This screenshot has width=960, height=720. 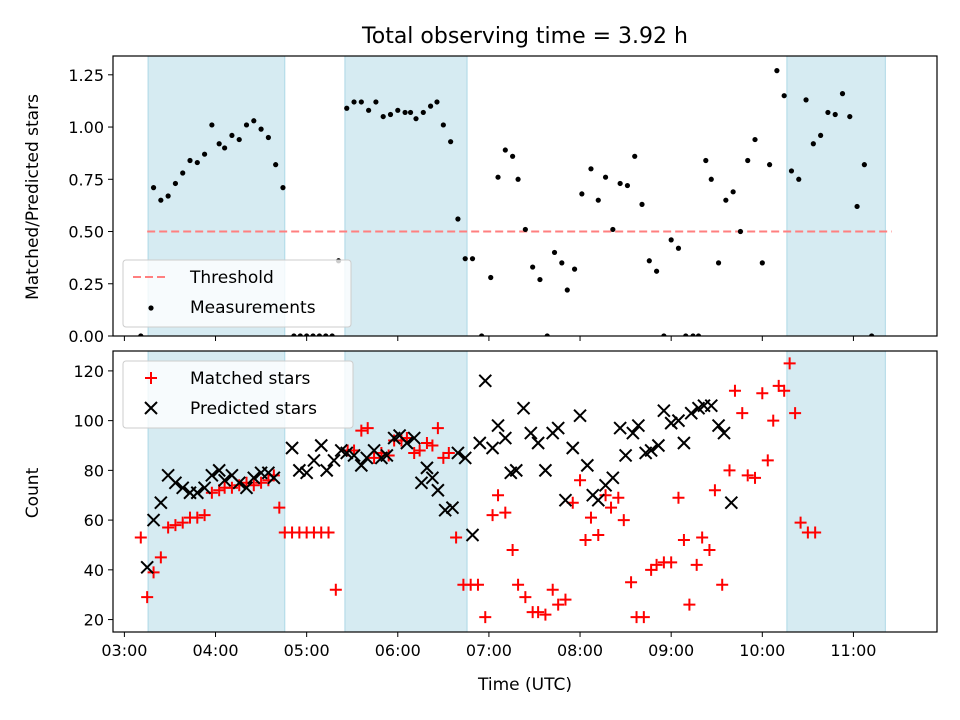 What do you see at coordinates (250, 379) in the screenshot?
I see `bottom-legend-label-0: Matched stars` at bounding box center [250, 379].